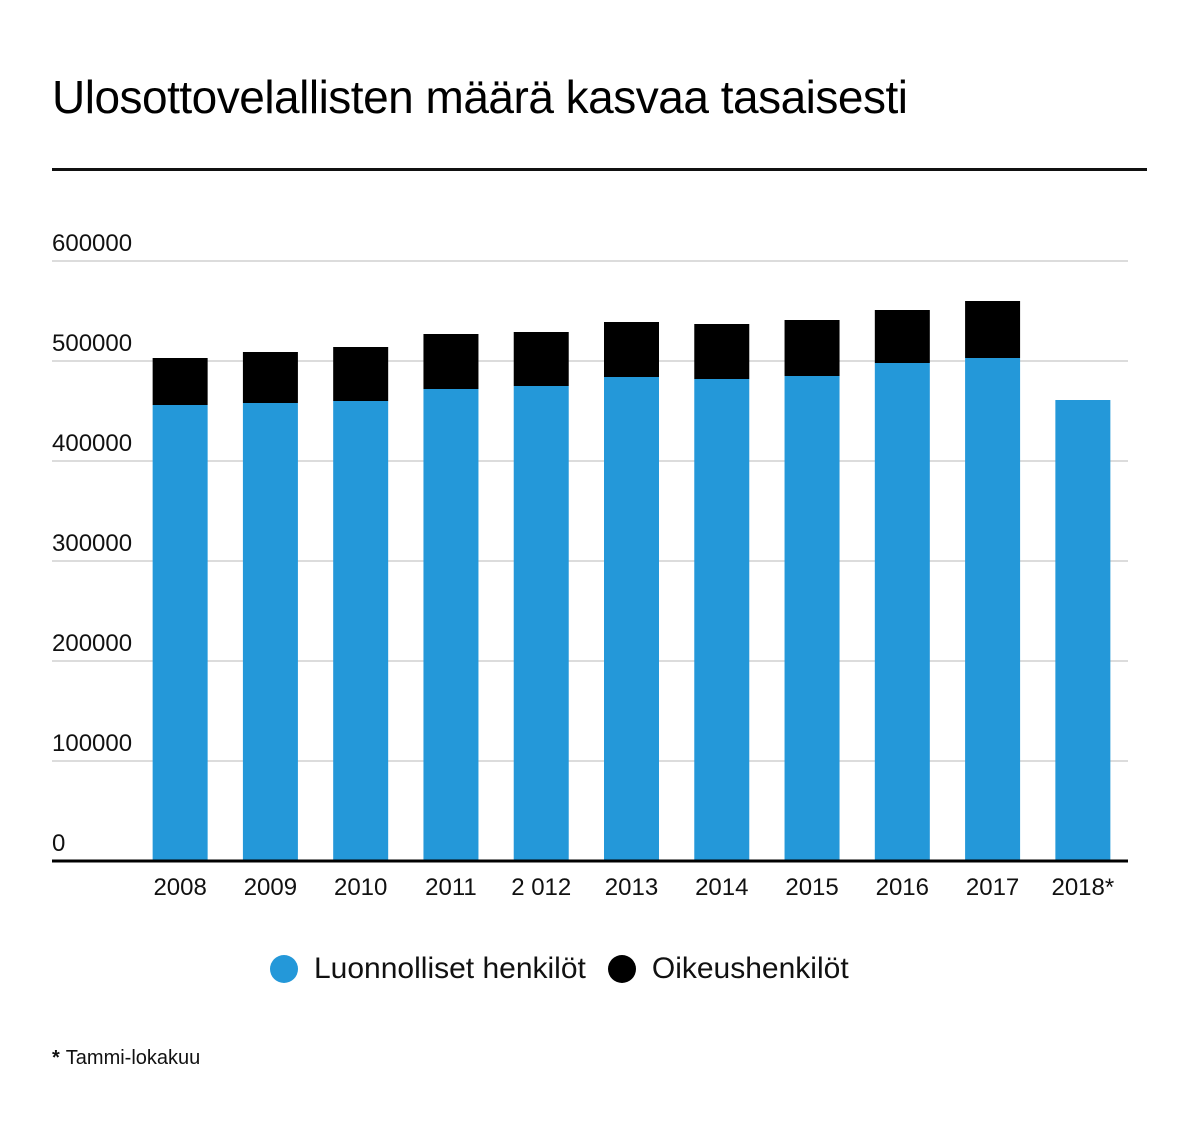 This screenshot has width=1199, height=1128. Describe the element at coordinates (92, 243) in the screenshot. I see `y-tick-label: 600000` at that location.